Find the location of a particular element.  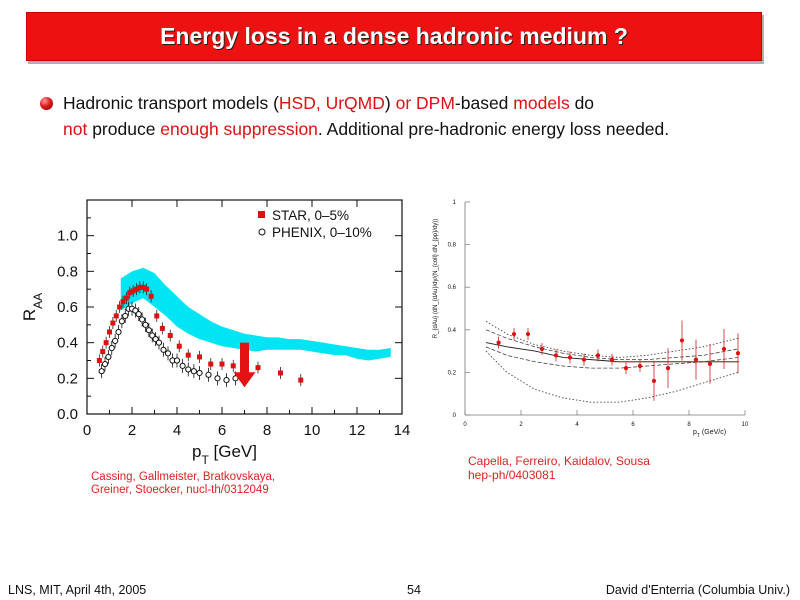

bullet-text-segment: Hadronic transport models ( is located at coordinates (171, 103).